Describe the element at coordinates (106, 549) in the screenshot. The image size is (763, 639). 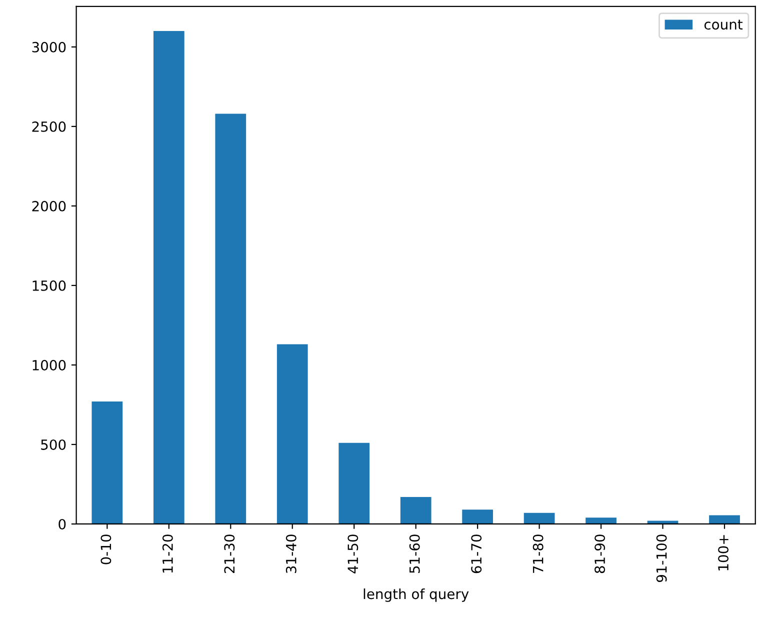
I see `x-tick-label: 0-10` at that location.